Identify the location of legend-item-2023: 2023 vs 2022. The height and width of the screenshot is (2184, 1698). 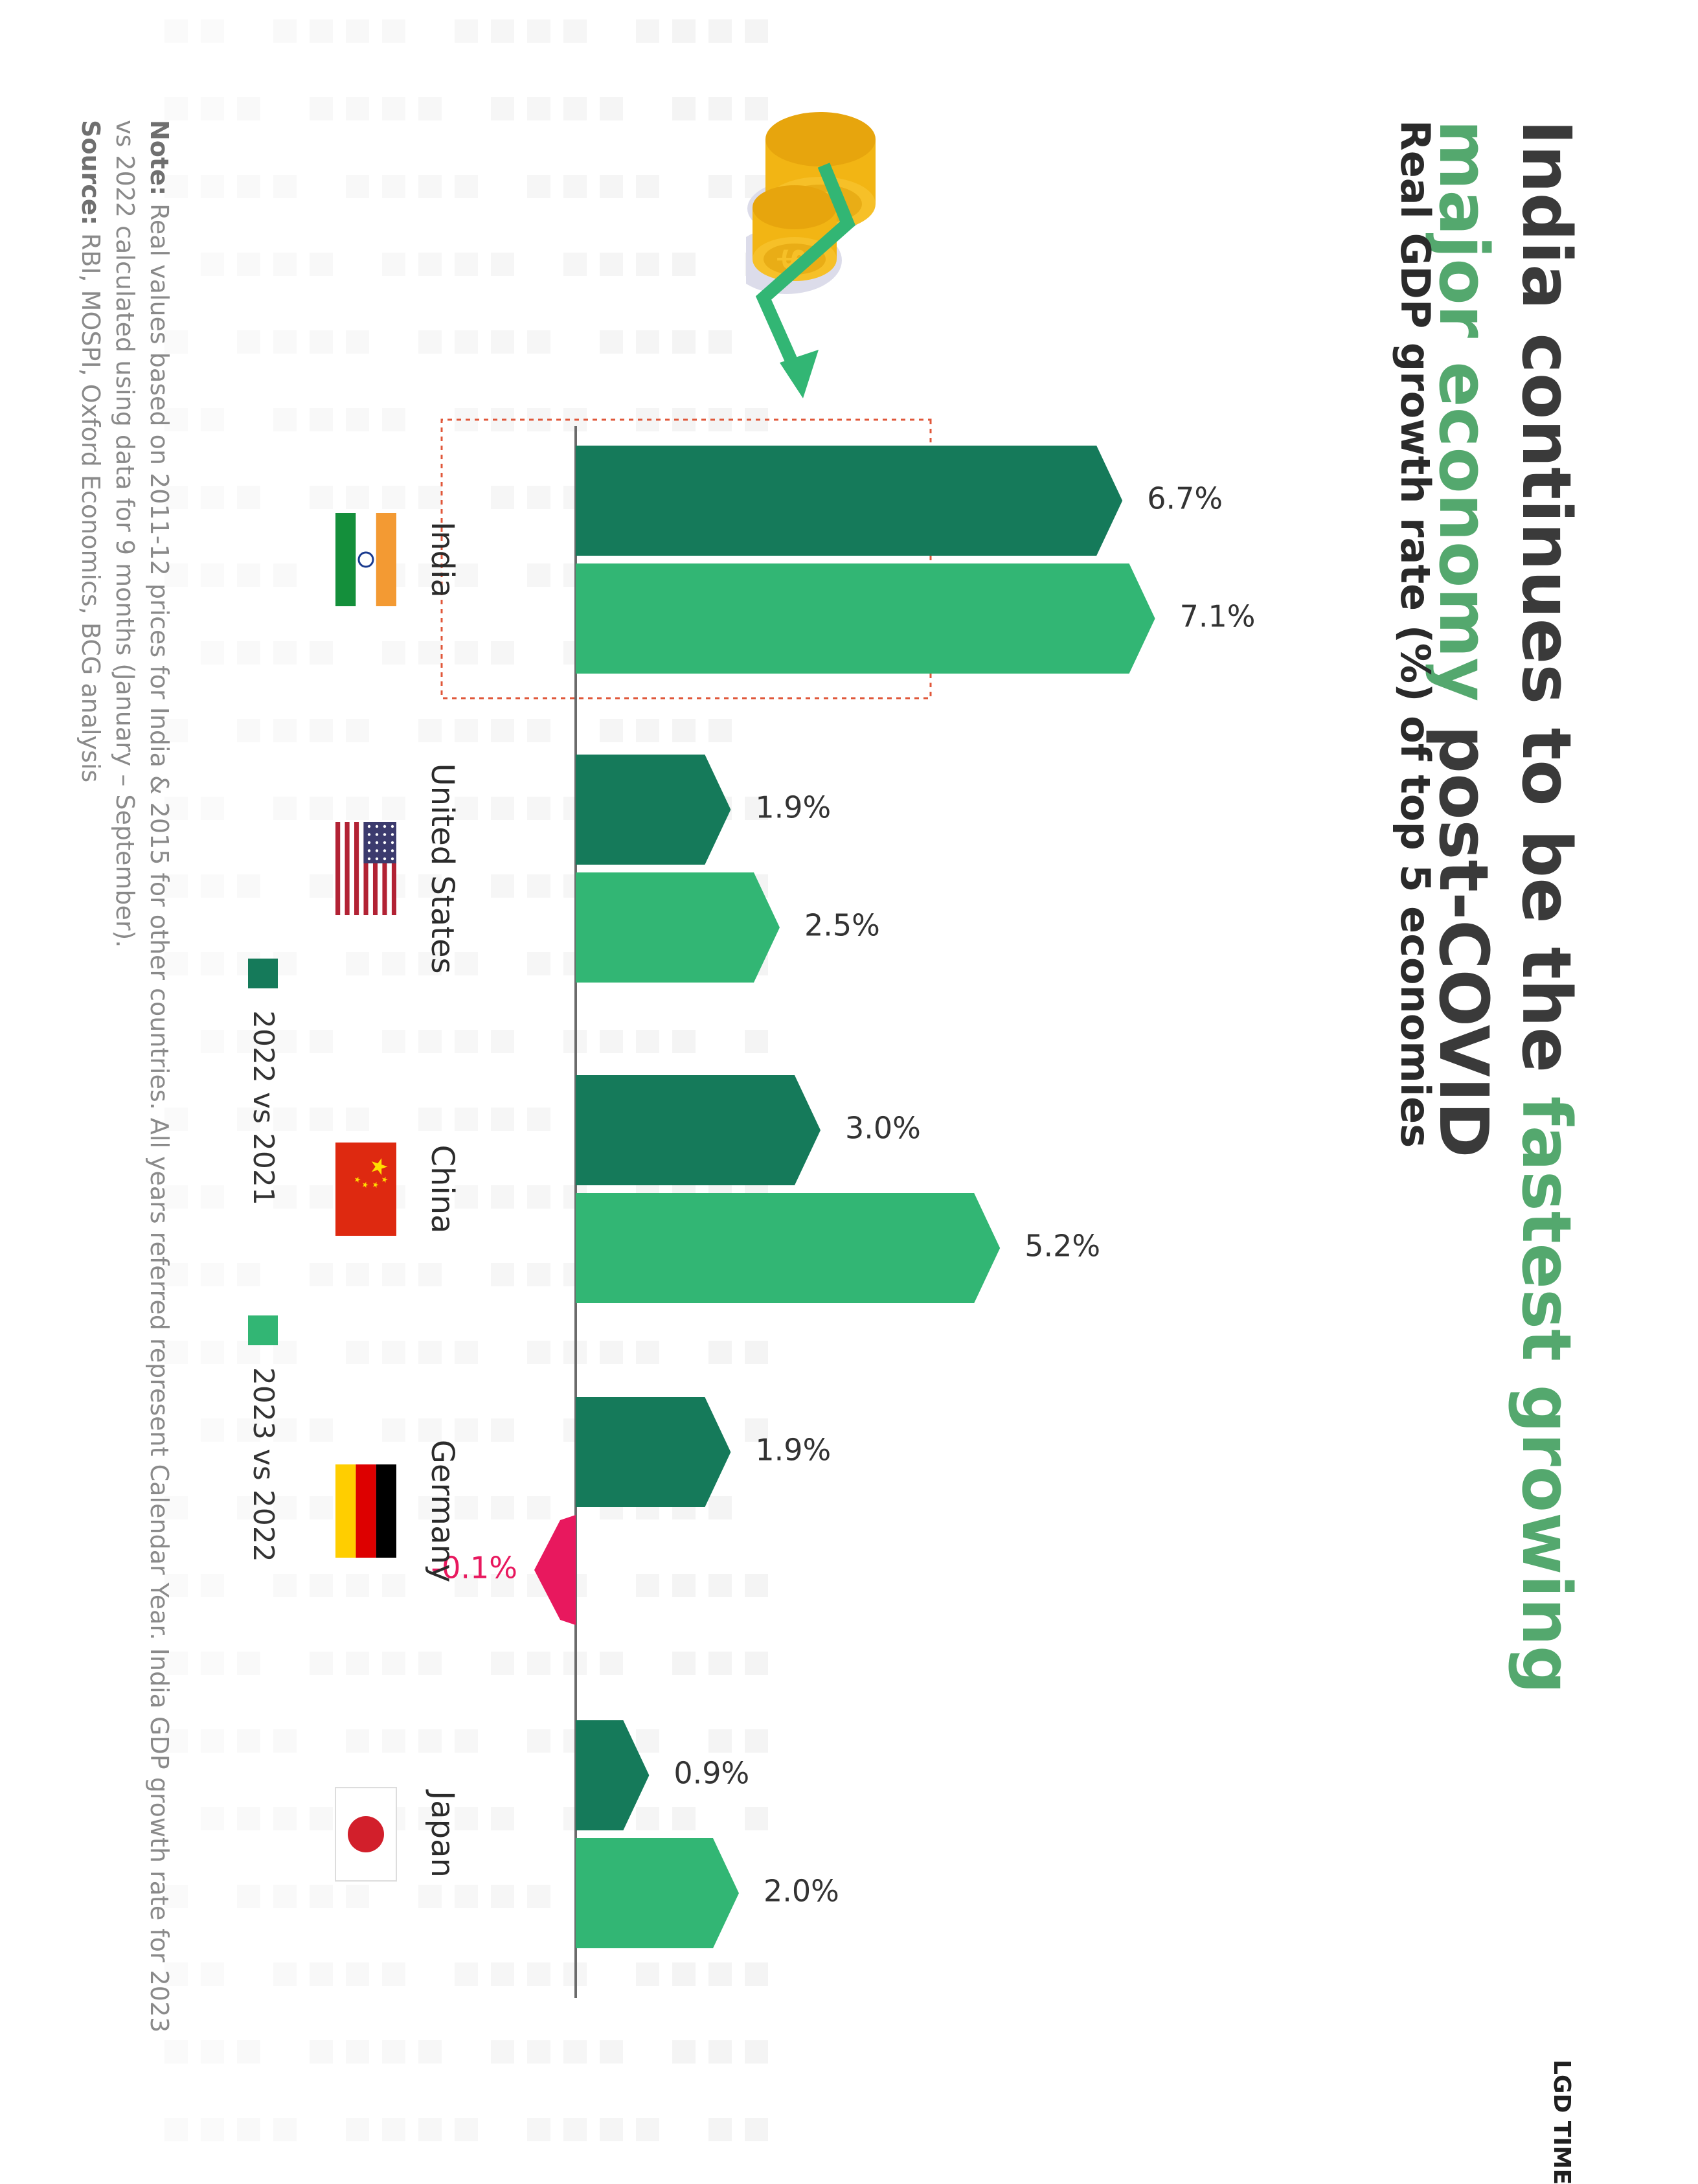
(264, 1439).